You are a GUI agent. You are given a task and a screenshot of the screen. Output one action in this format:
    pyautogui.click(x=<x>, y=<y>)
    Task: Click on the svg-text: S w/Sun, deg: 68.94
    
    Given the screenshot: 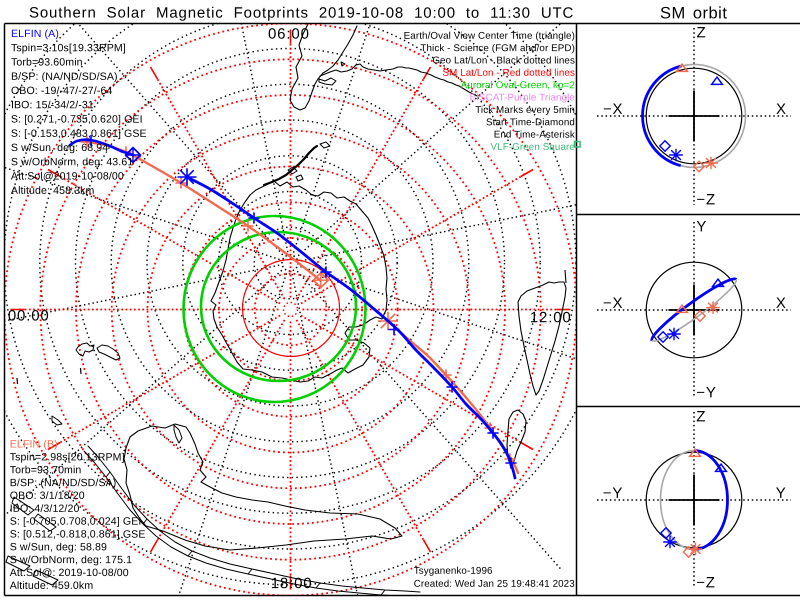 What is the action you would take?
    pyautogui.click(x=59, y=148)
    